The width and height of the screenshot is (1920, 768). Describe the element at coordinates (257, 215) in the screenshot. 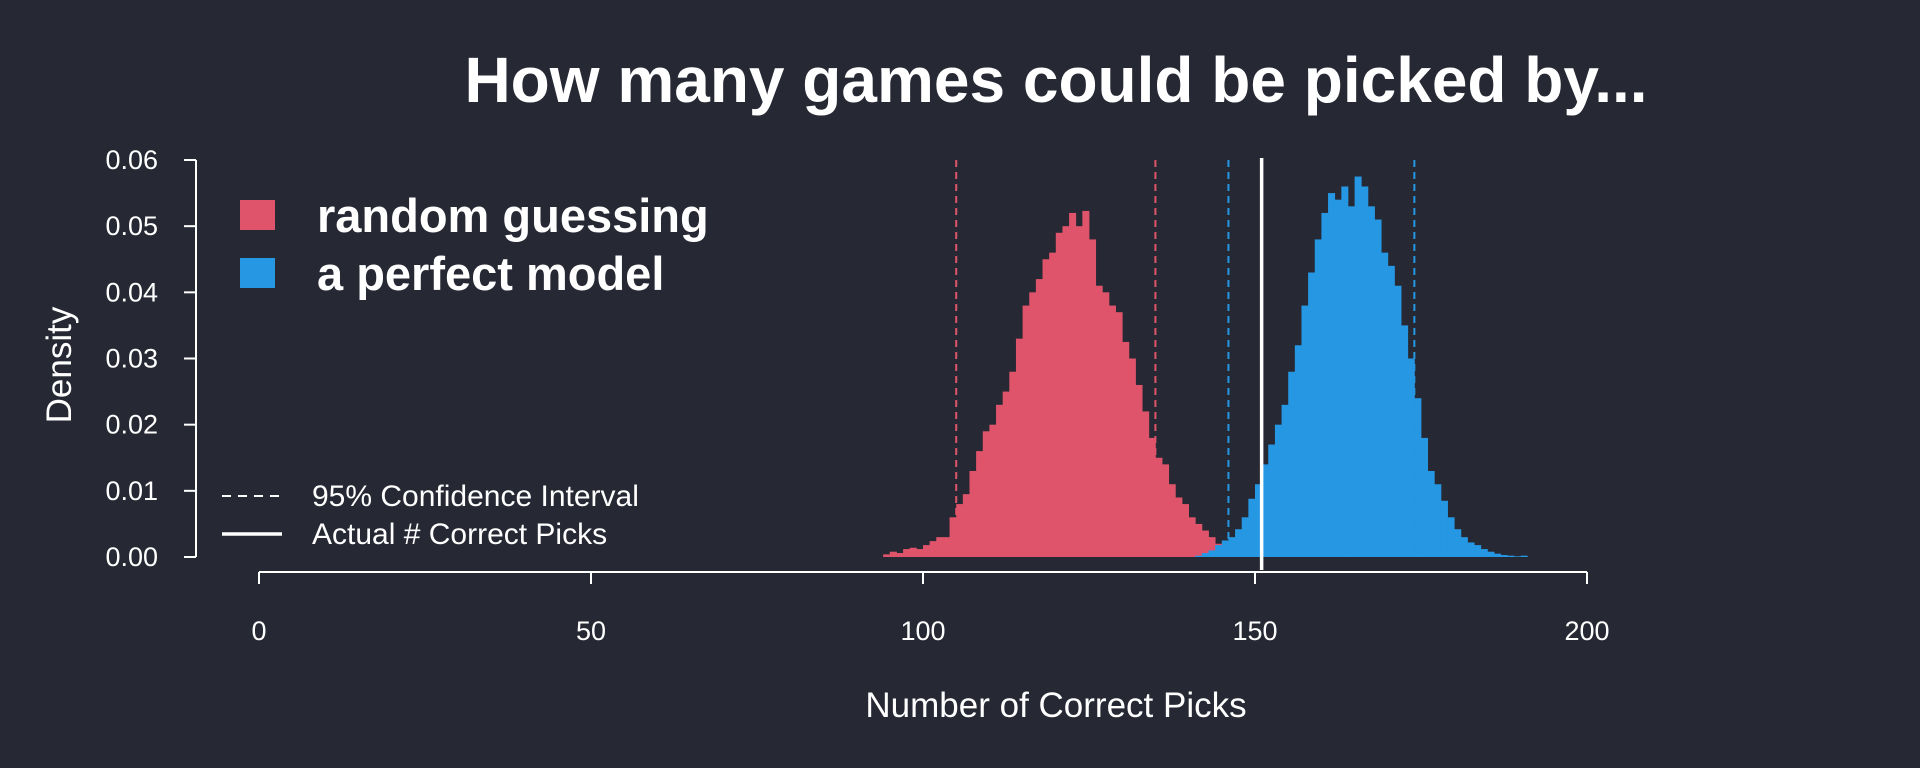

I see `legend-swatch-random-guessing` at that location.